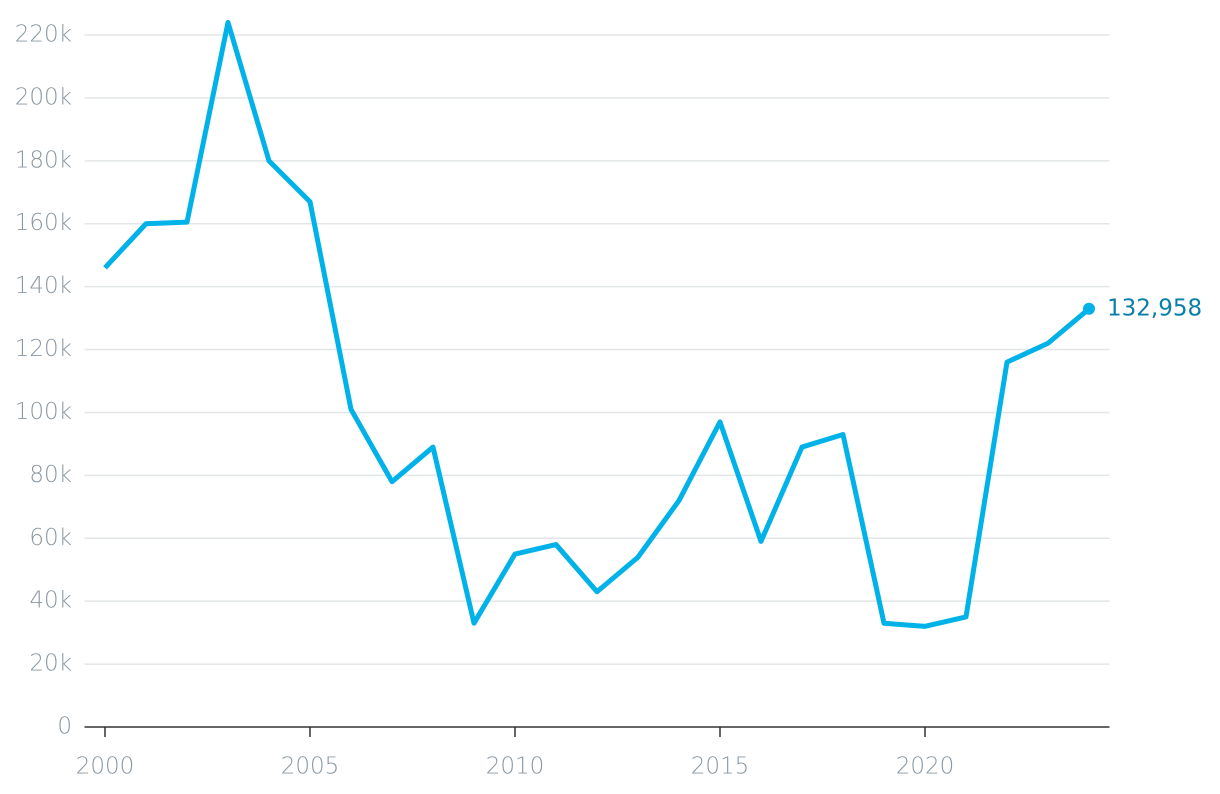 Image resolution: width=1220 pixels, height=794 pixels. I want to click on end-point, so click(1089, 308).